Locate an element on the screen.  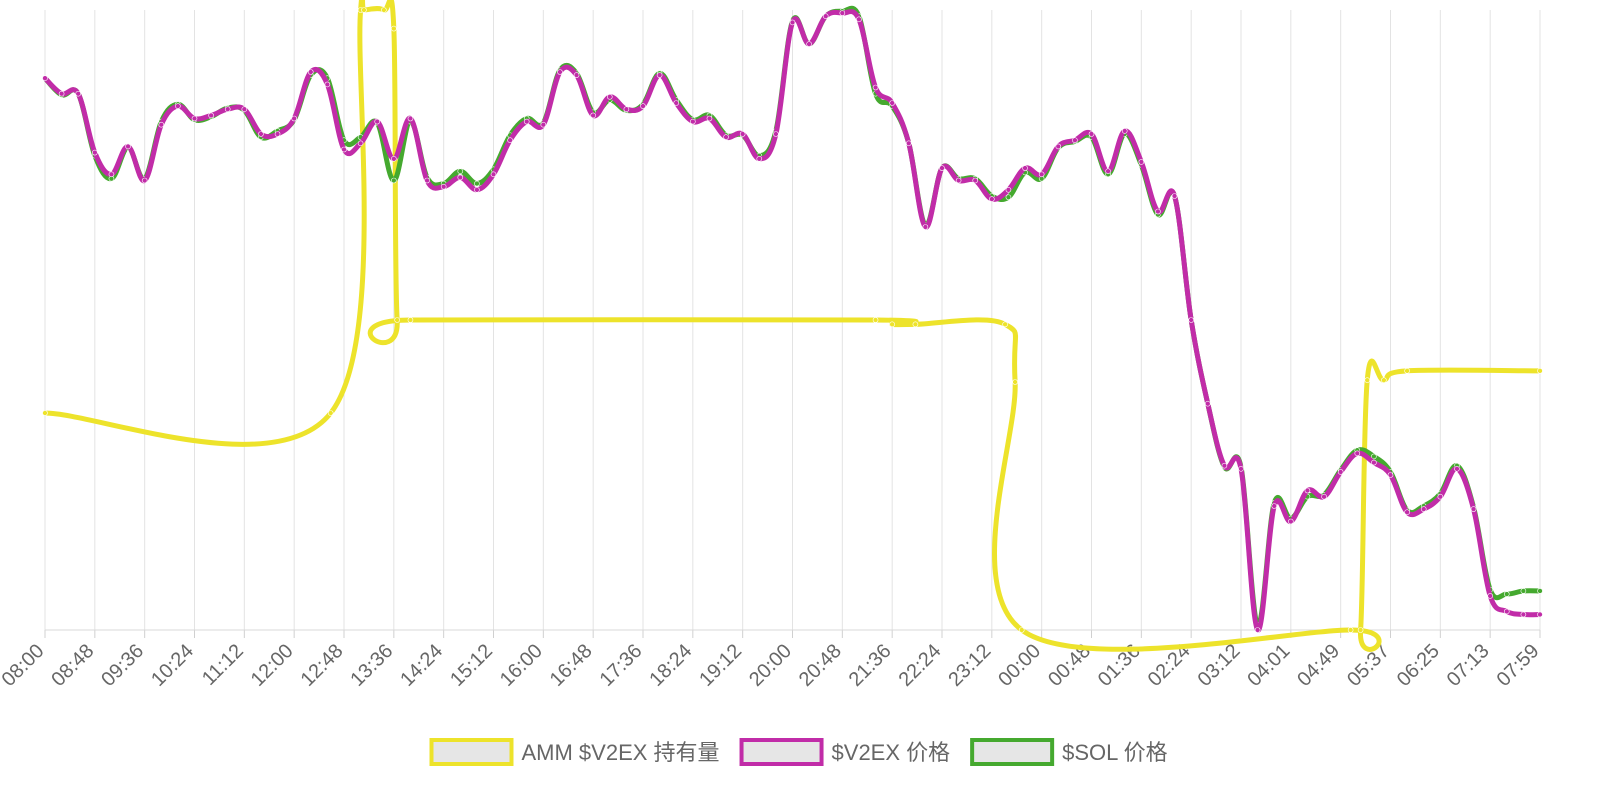
x-tick-label: 00:00 is located at coordinates (1019, 665).